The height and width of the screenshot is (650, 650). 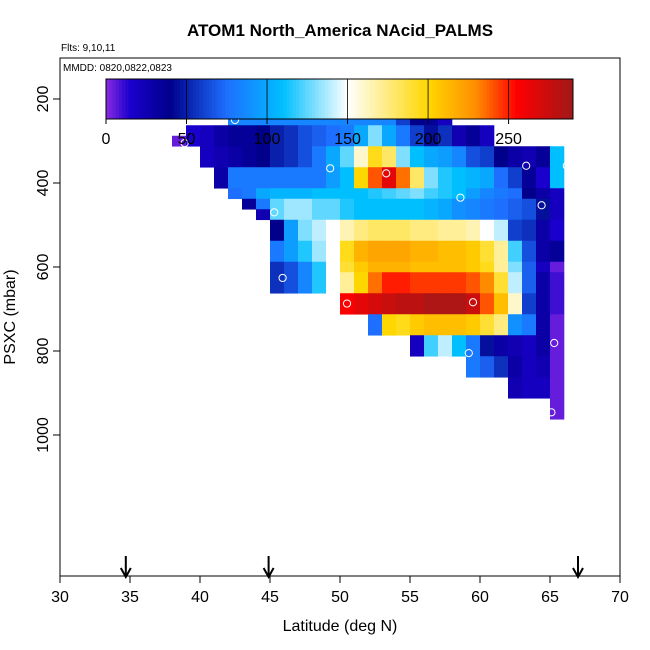 I want to click on y-tick-label: 600, so click(x=43, y=267).